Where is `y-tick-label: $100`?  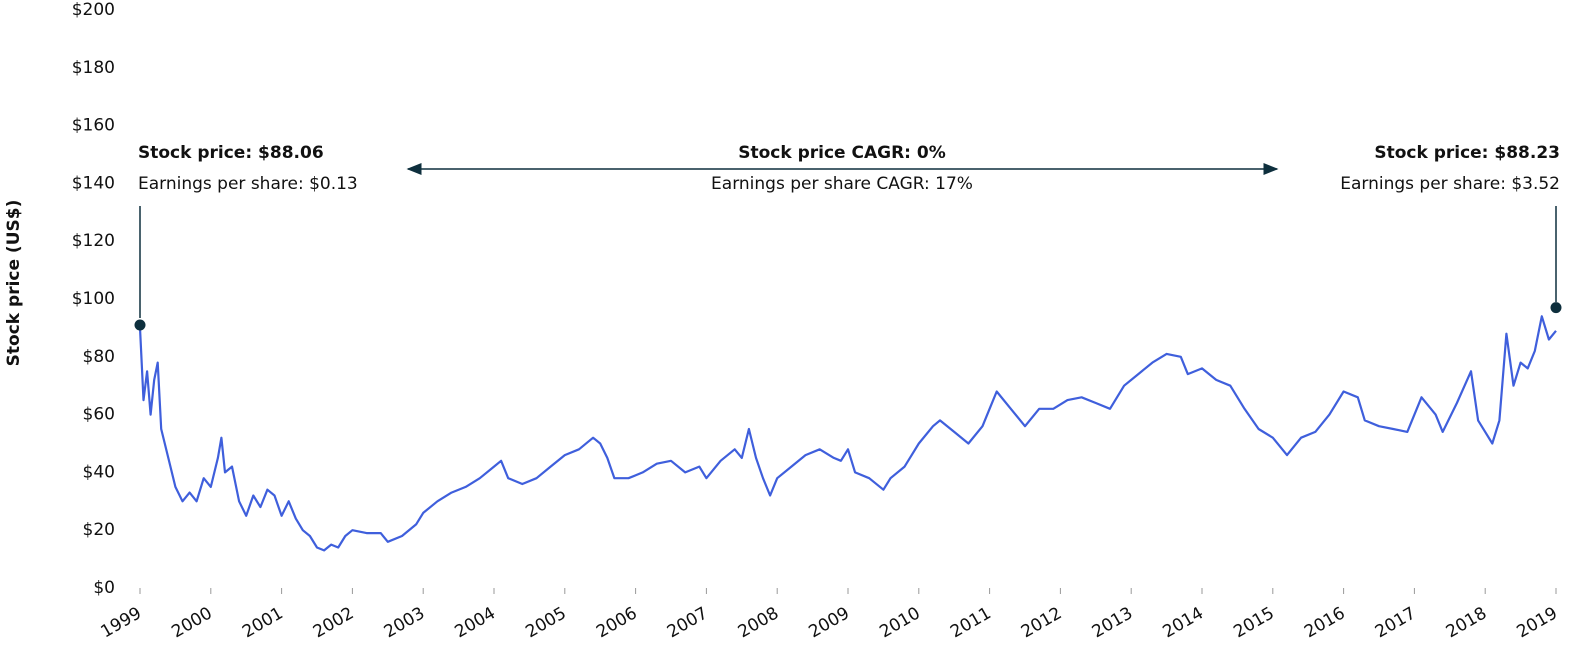 y-tick-label: $100 is located at coordinates (93, 299).